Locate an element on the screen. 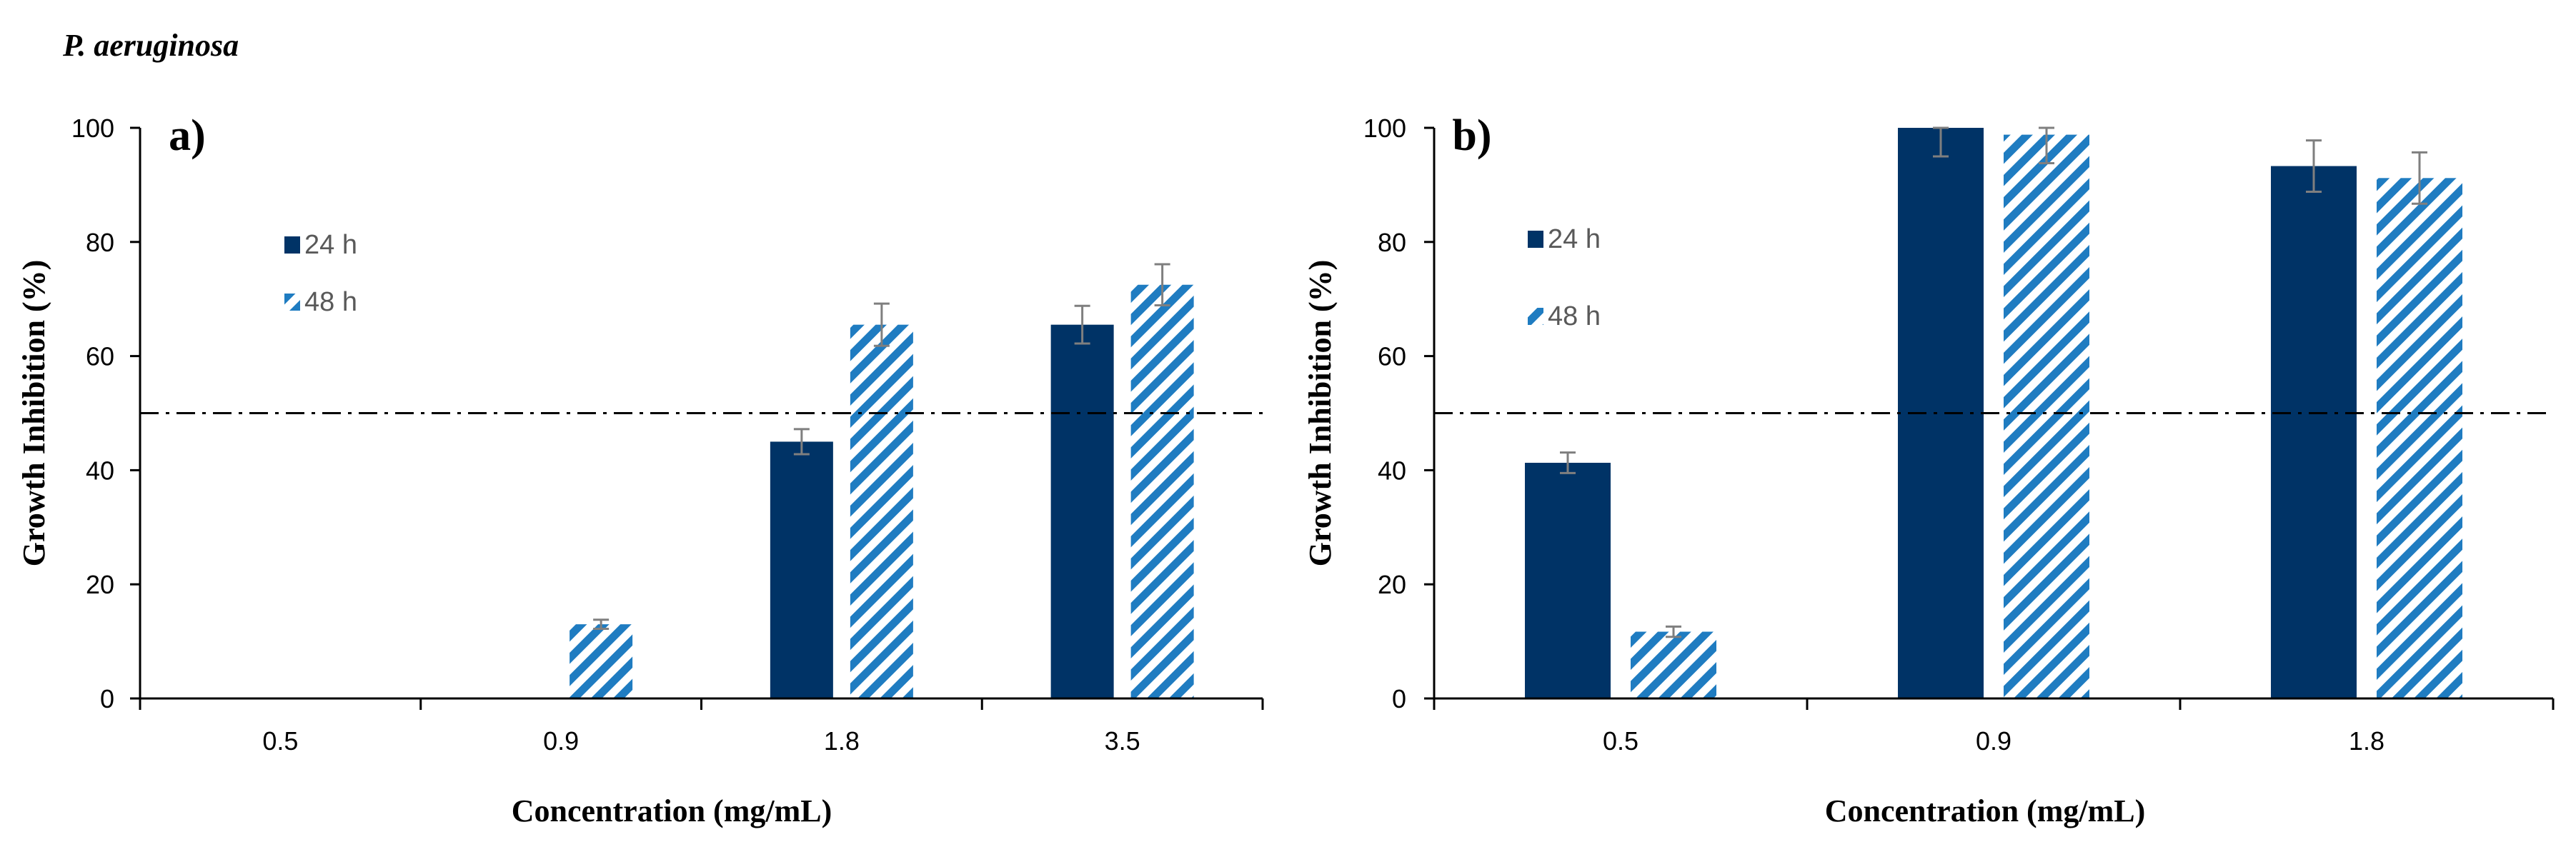 This screenshot has width=2576, height=847. panel-label: a) is located at coordinates (187, 136).